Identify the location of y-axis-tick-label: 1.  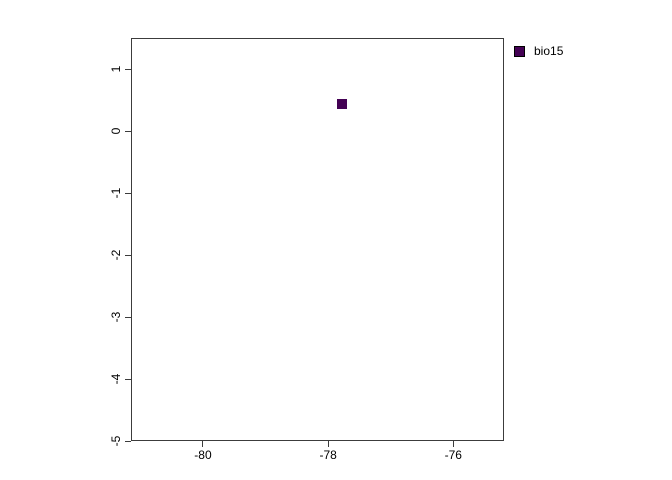
(116, 69).